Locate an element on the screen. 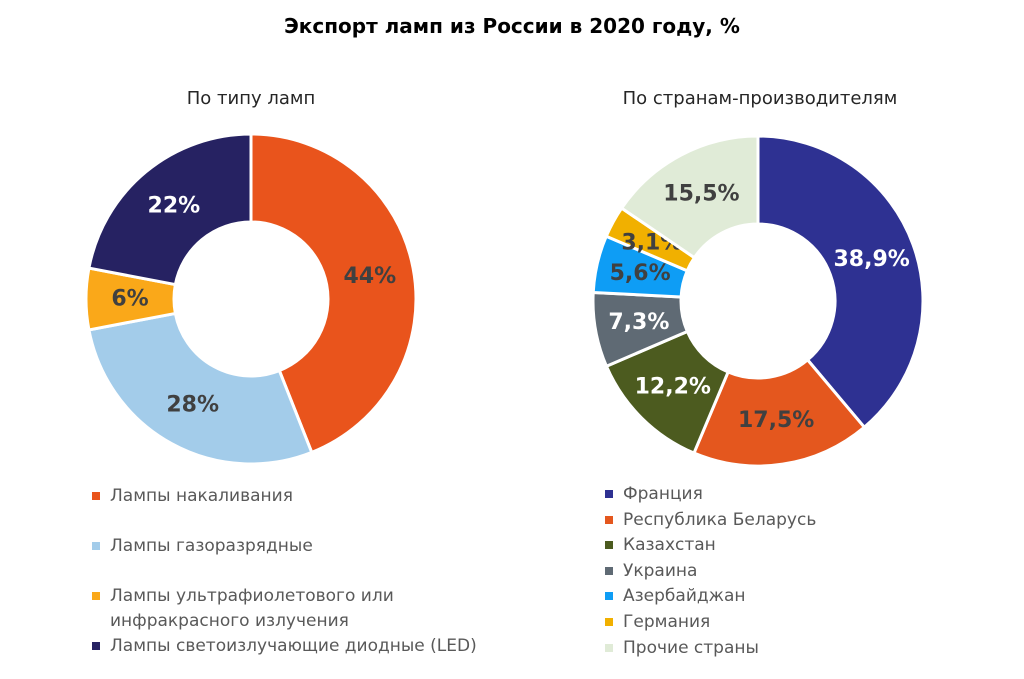 The width and height of the screenshot is (1024, 679). chart-subtitle-lamp-types: По типу ламп is located at coordinates (251, 98).